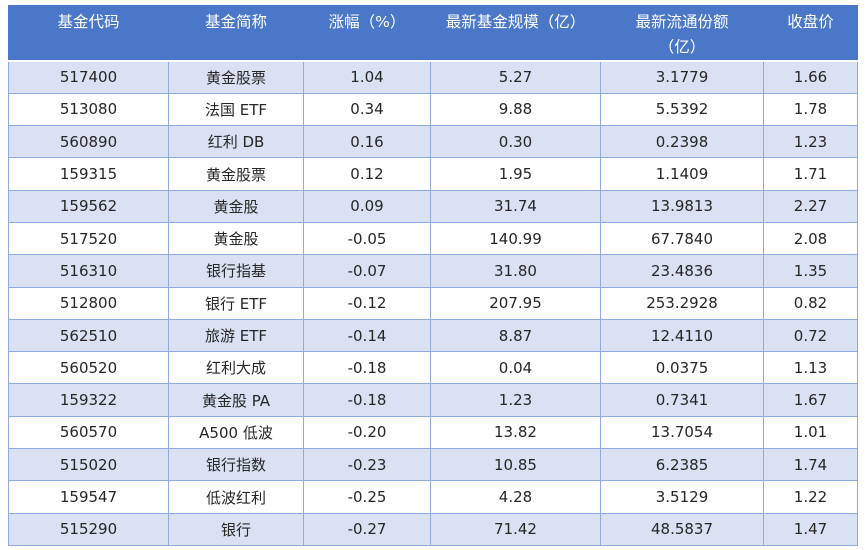 The height and width of the screenshot is (550, 865). Describe the element at coordinates (810, 77) in the screenshot. I see `cell-close-price: 1.66` at that location.